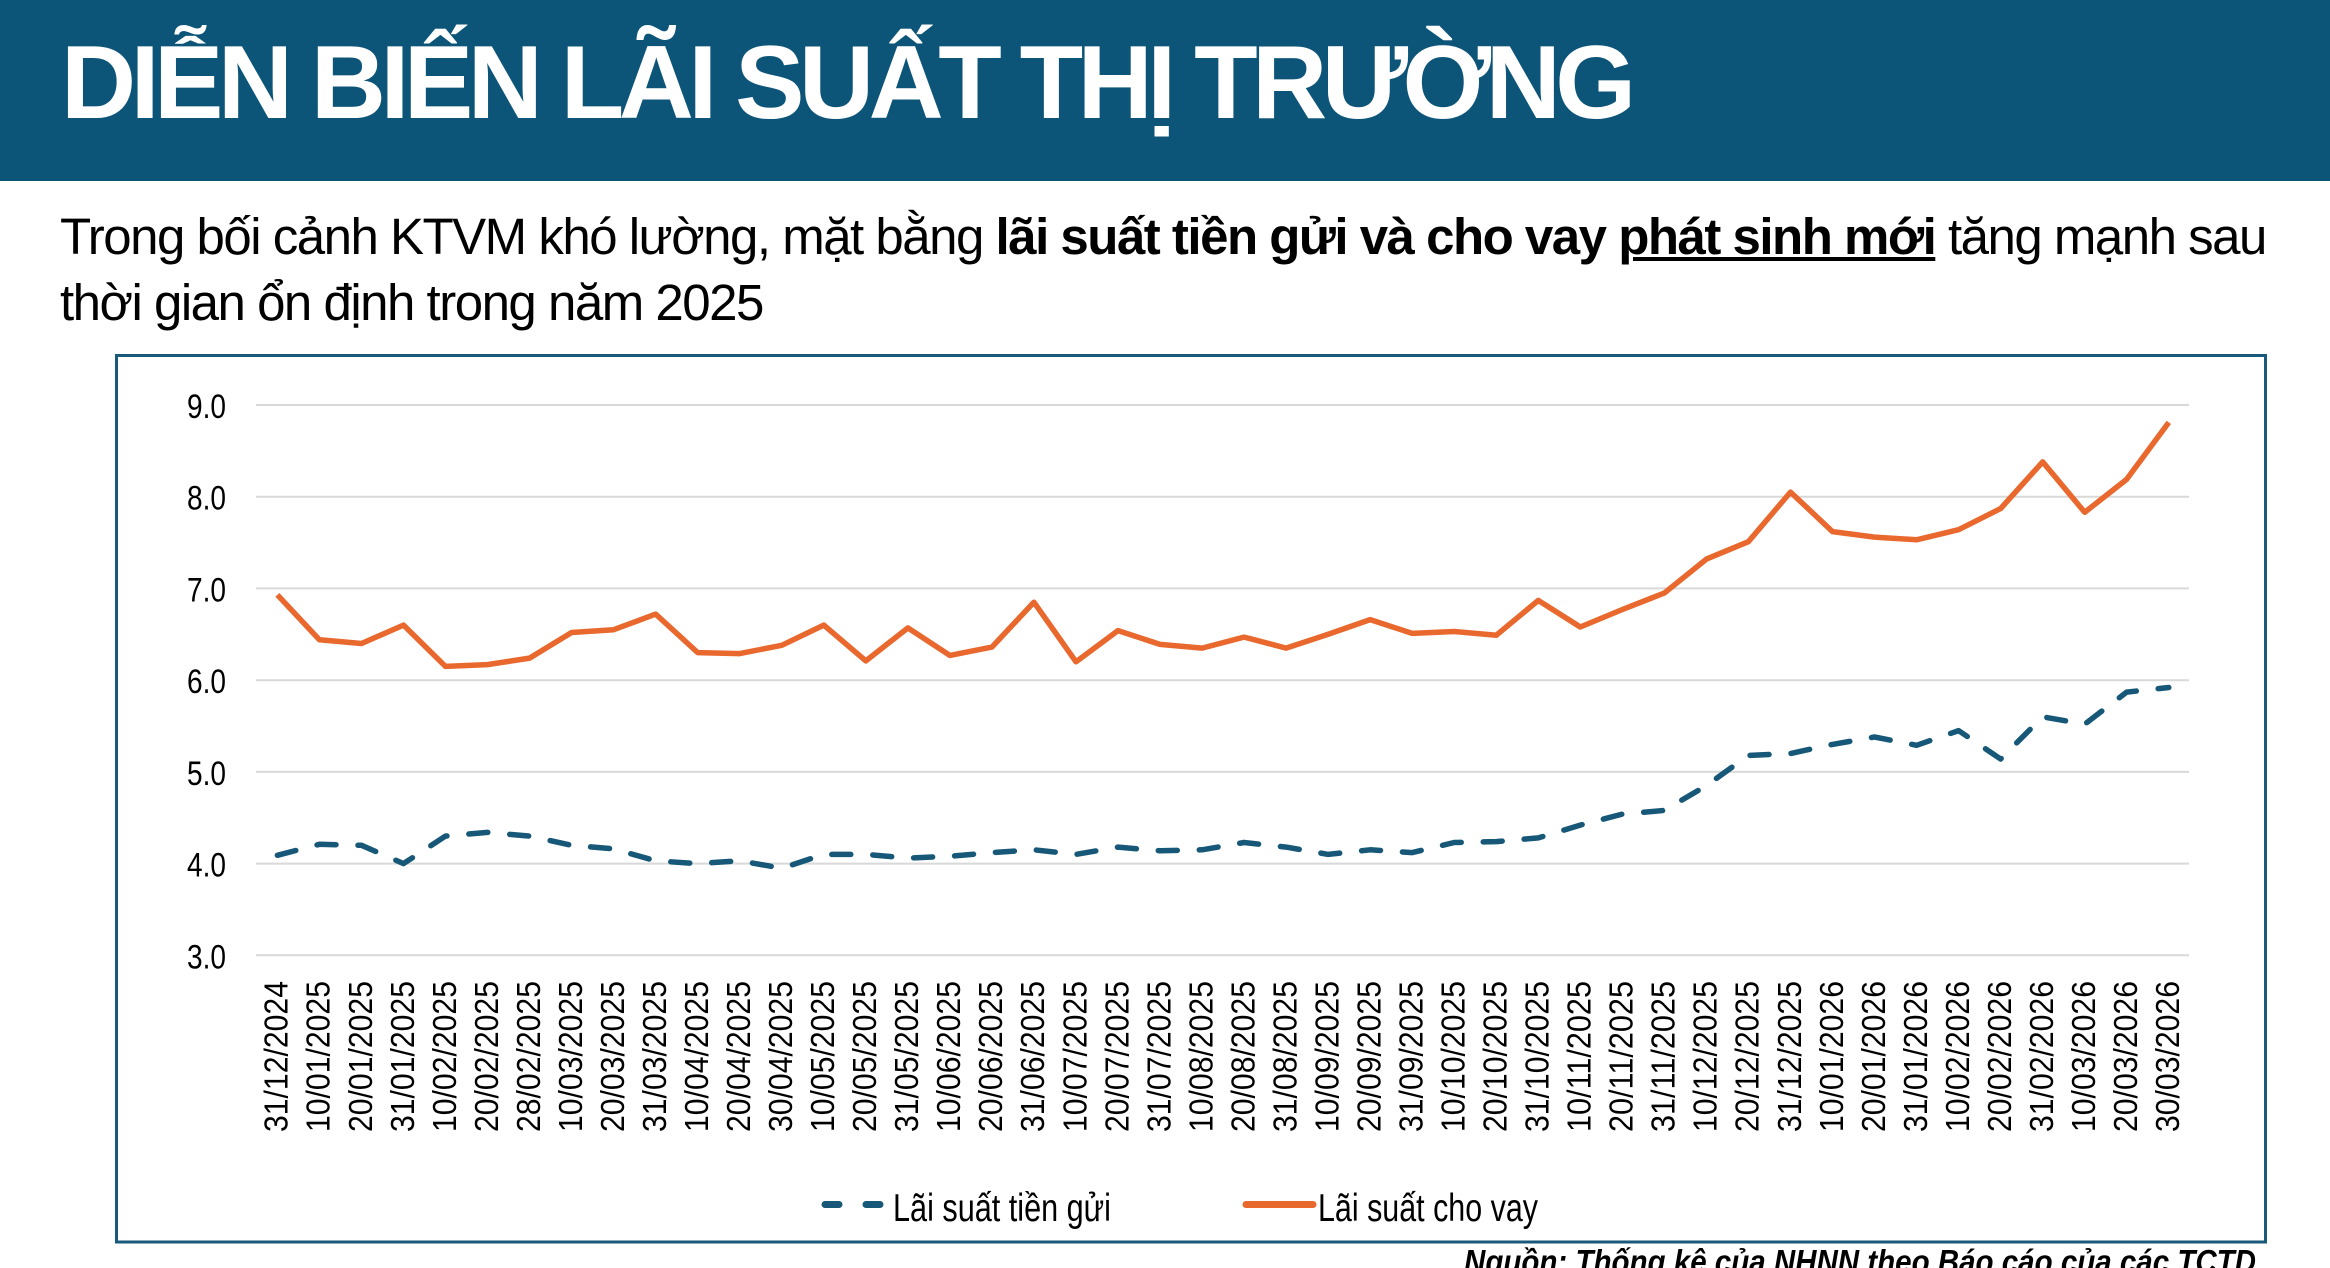 The image size is (2330, 1268). I want to click on svg-text: Lãi suất cho vay, so click(1428, 1208).